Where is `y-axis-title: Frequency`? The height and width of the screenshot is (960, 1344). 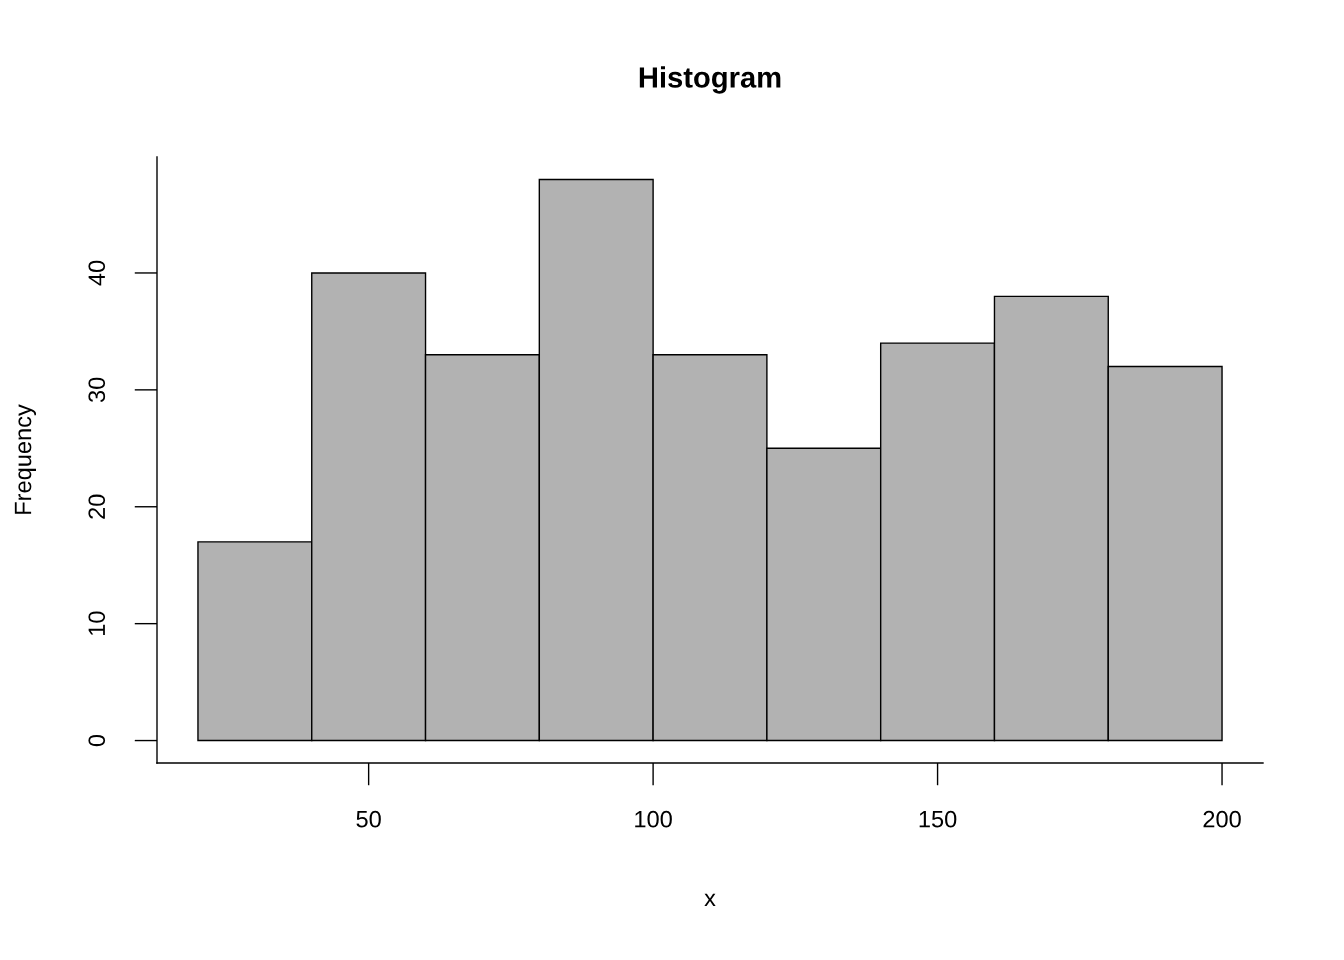 y-axis-title: Frequency is located at coordinates (25, 459).